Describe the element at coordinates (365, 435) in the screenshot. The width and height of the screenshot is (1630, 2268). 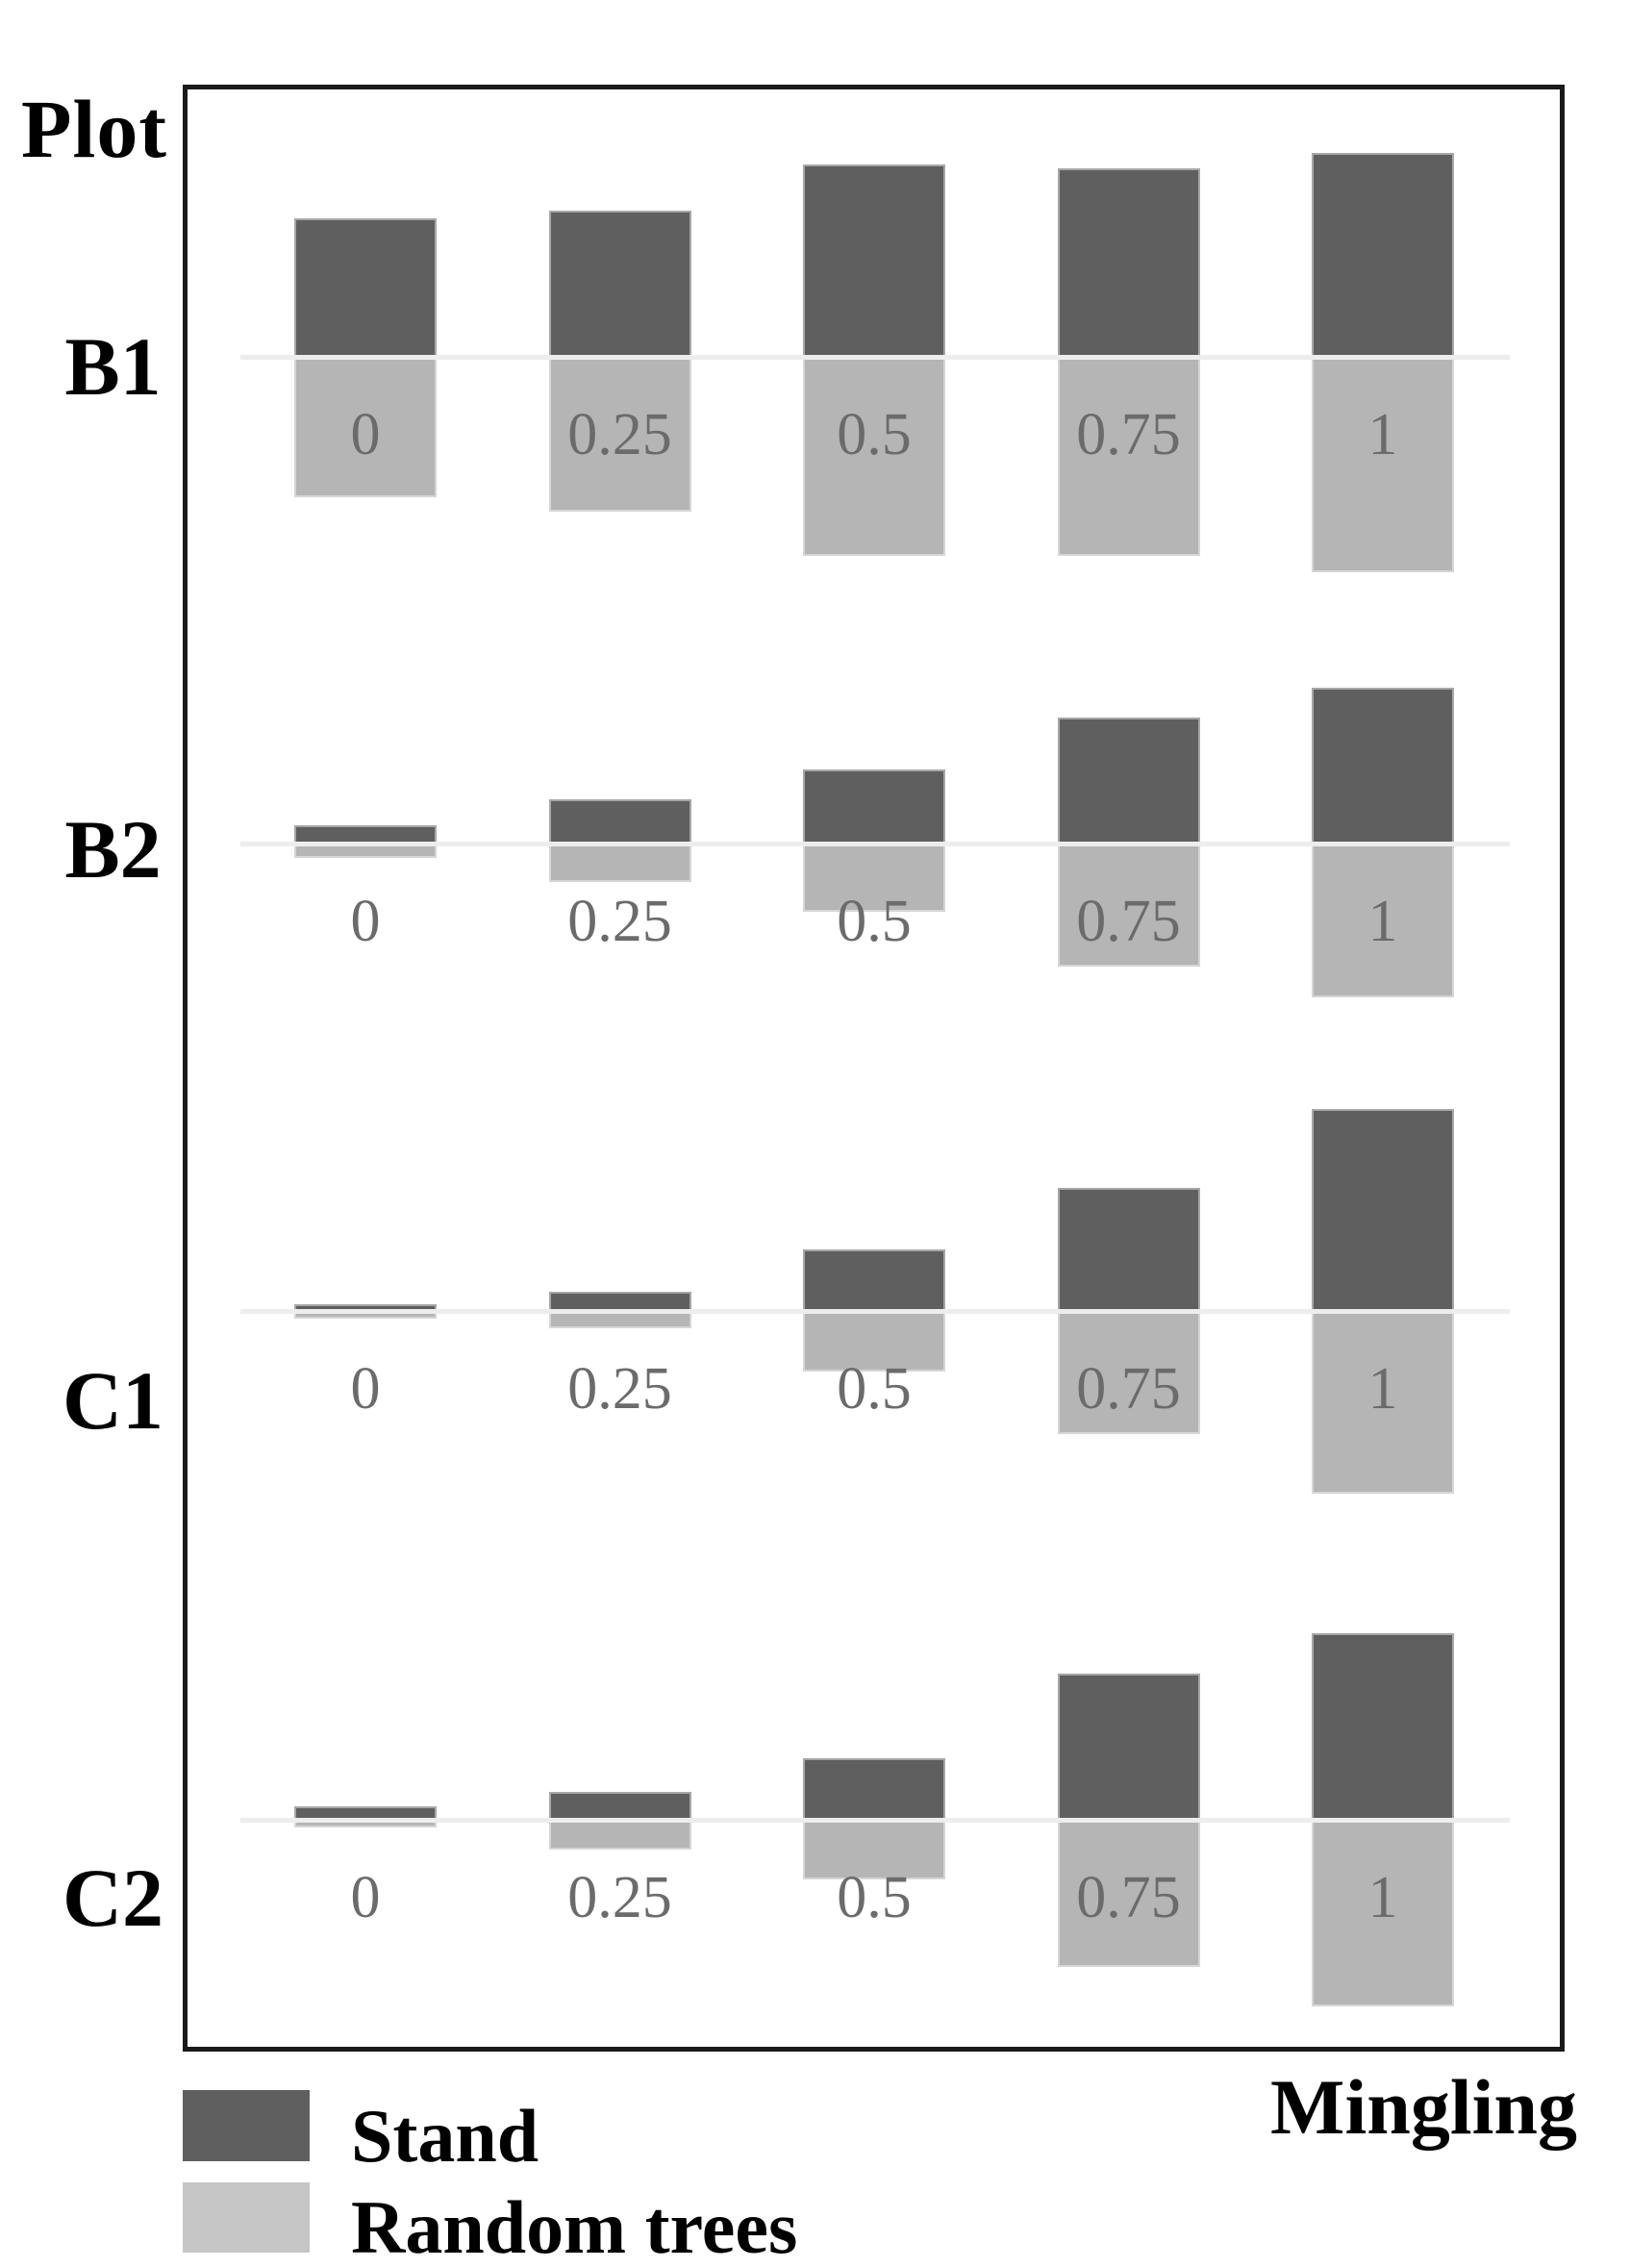
I see `tick-label-b1-0: 0` at that location.